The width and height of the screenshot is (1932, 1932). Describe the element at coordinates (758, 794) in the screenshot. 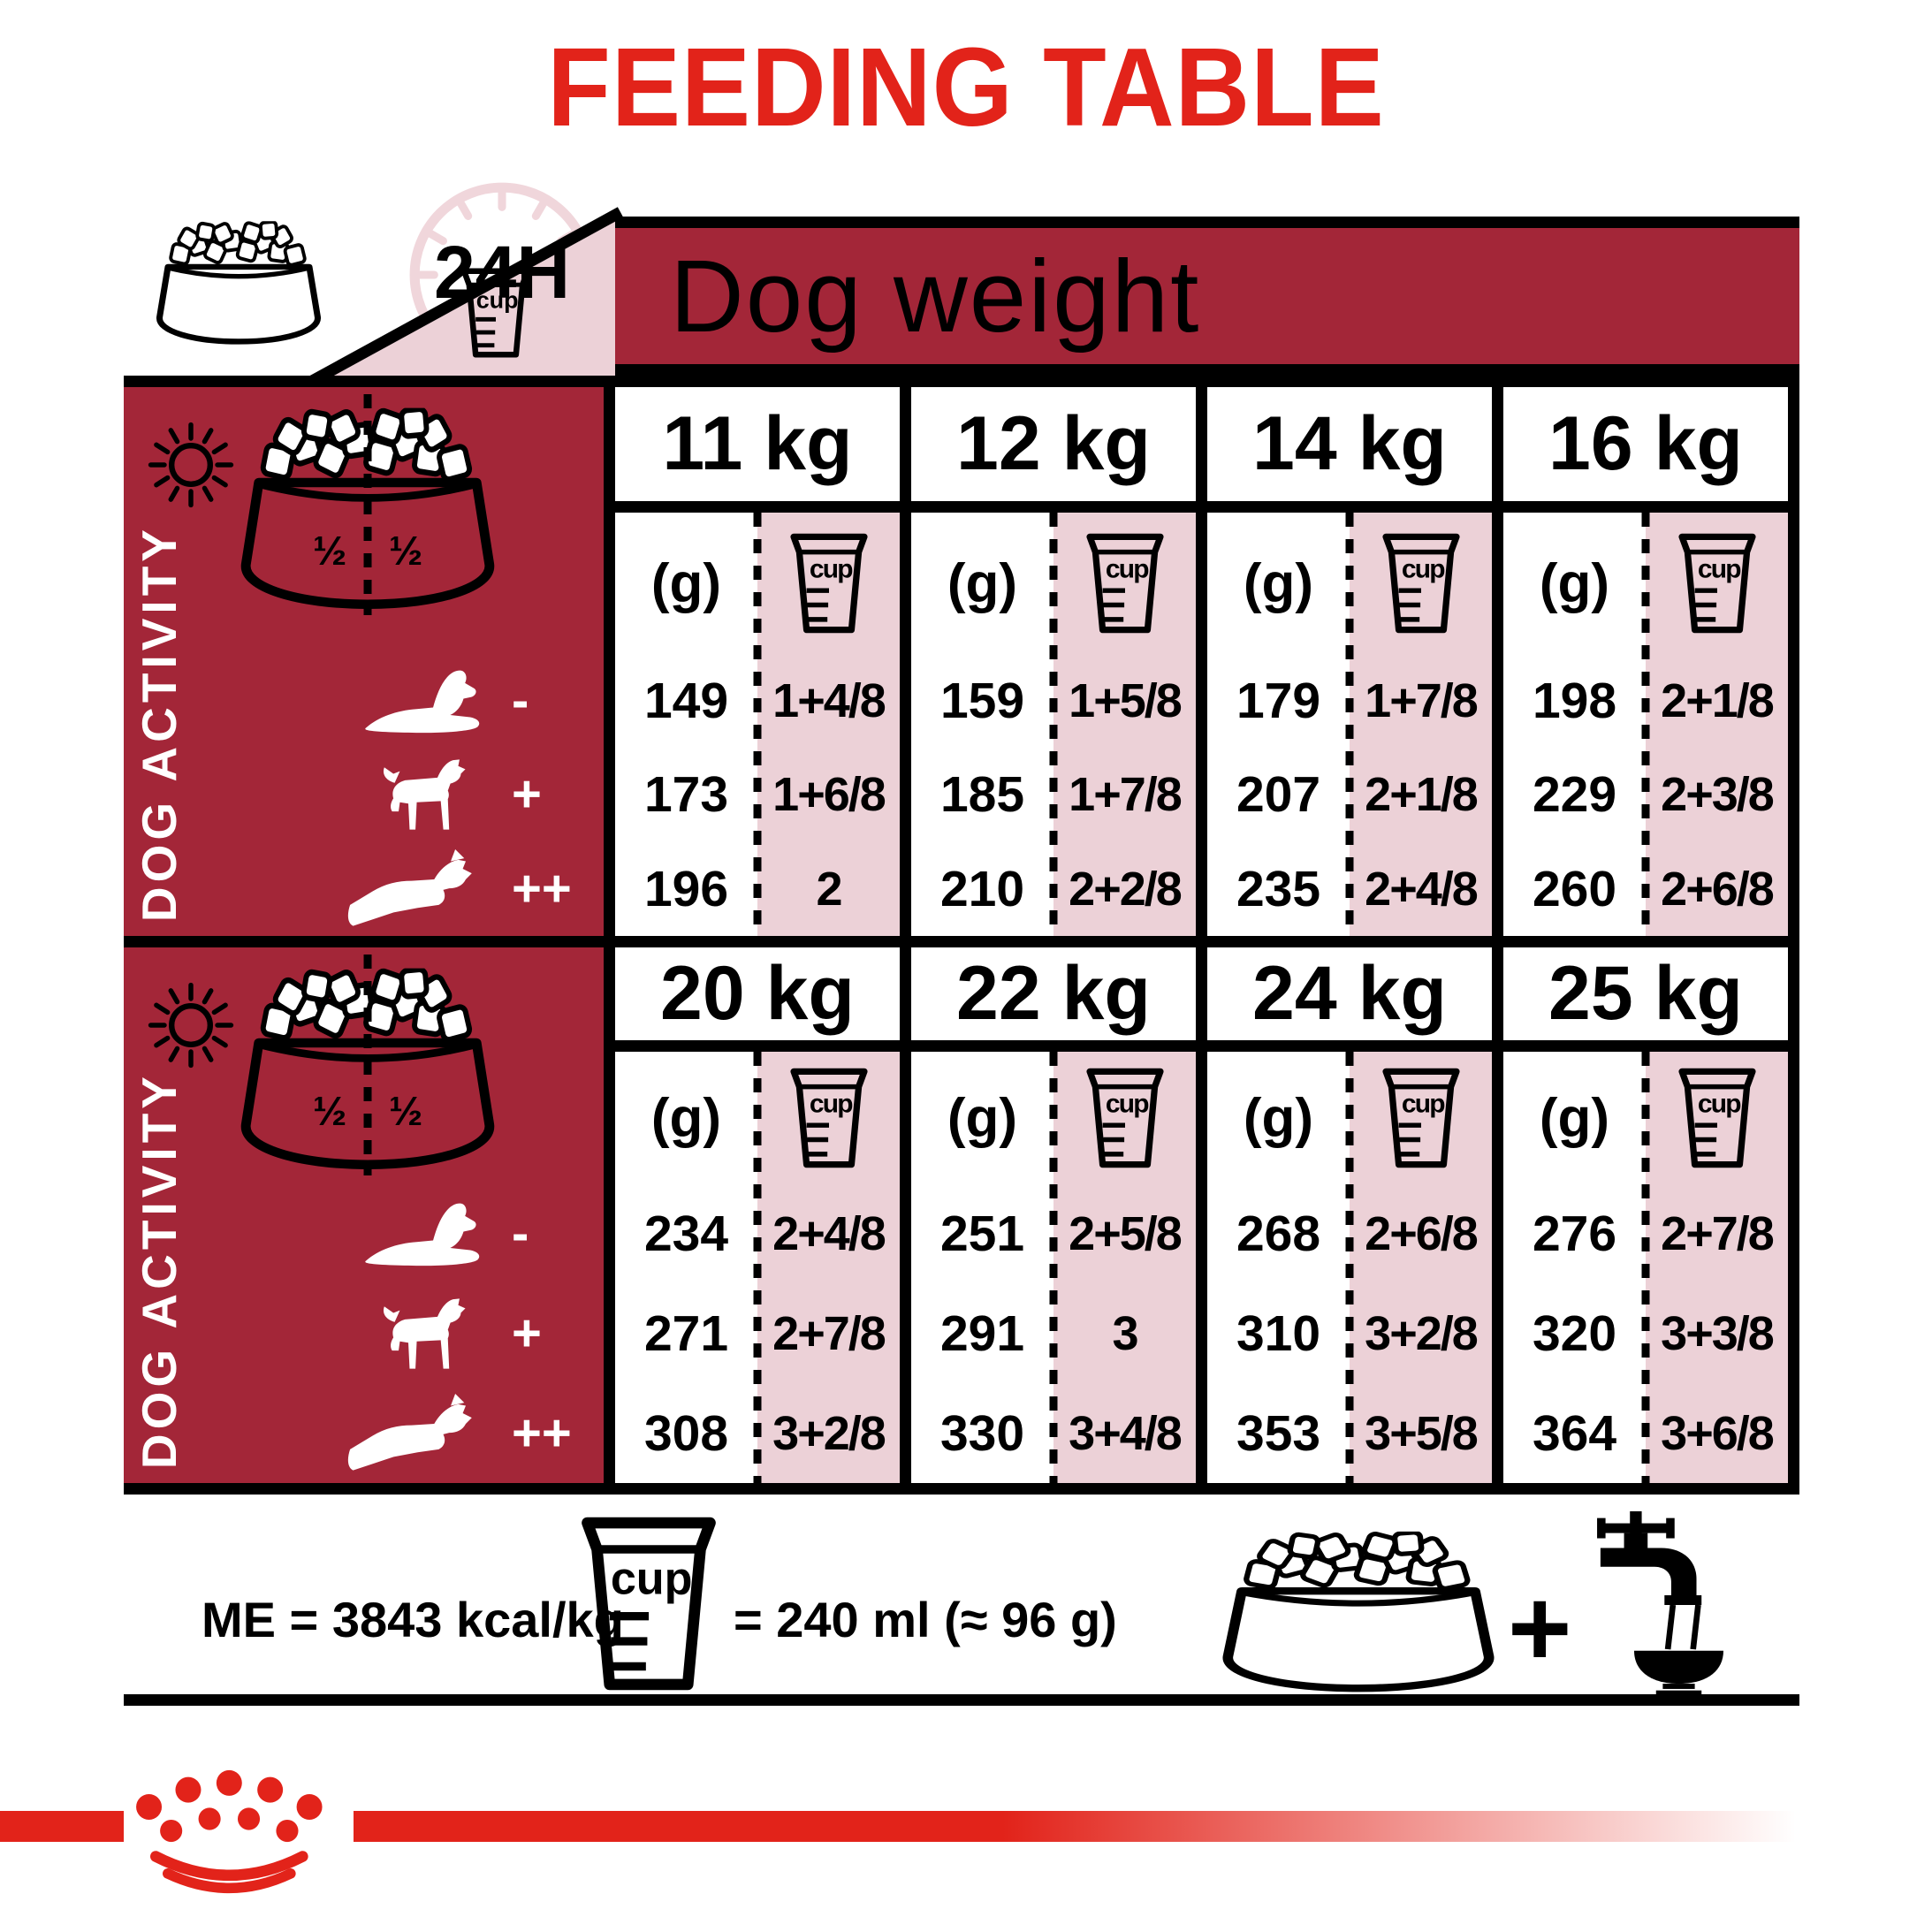

I see `feeding-value-row: 173 1+6/8` at that location.